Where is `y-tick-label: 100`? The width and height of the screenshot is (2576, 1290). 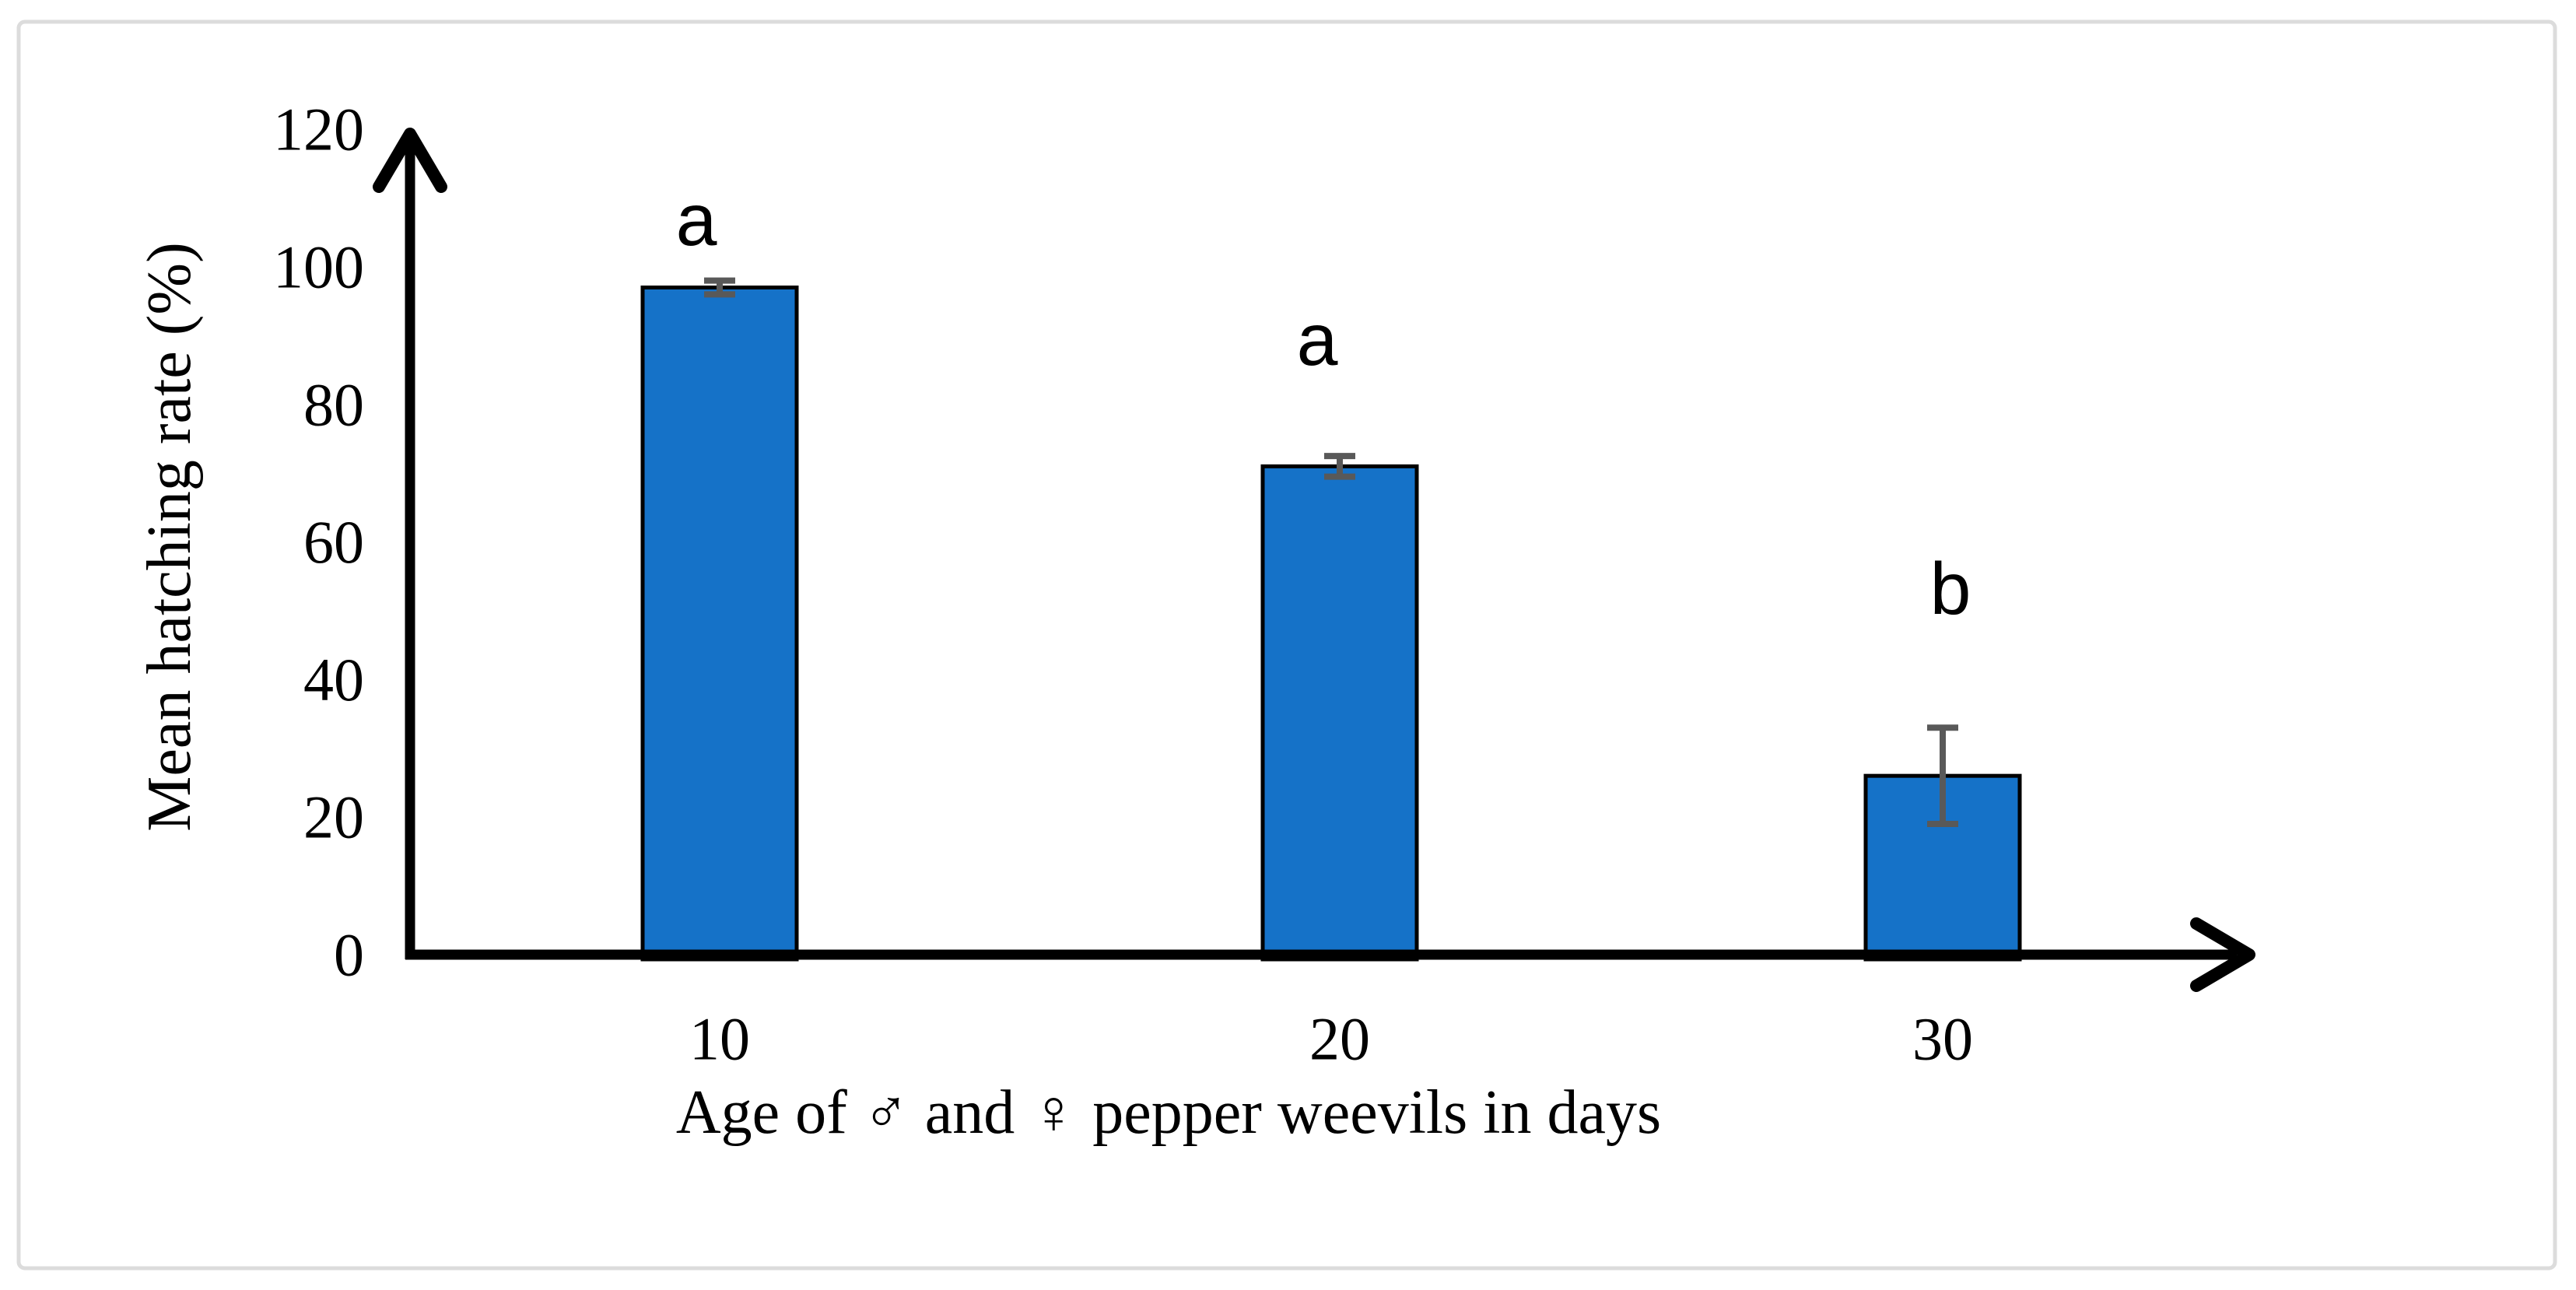
y-tick-label: 100 is located at coordinates (318, 267).